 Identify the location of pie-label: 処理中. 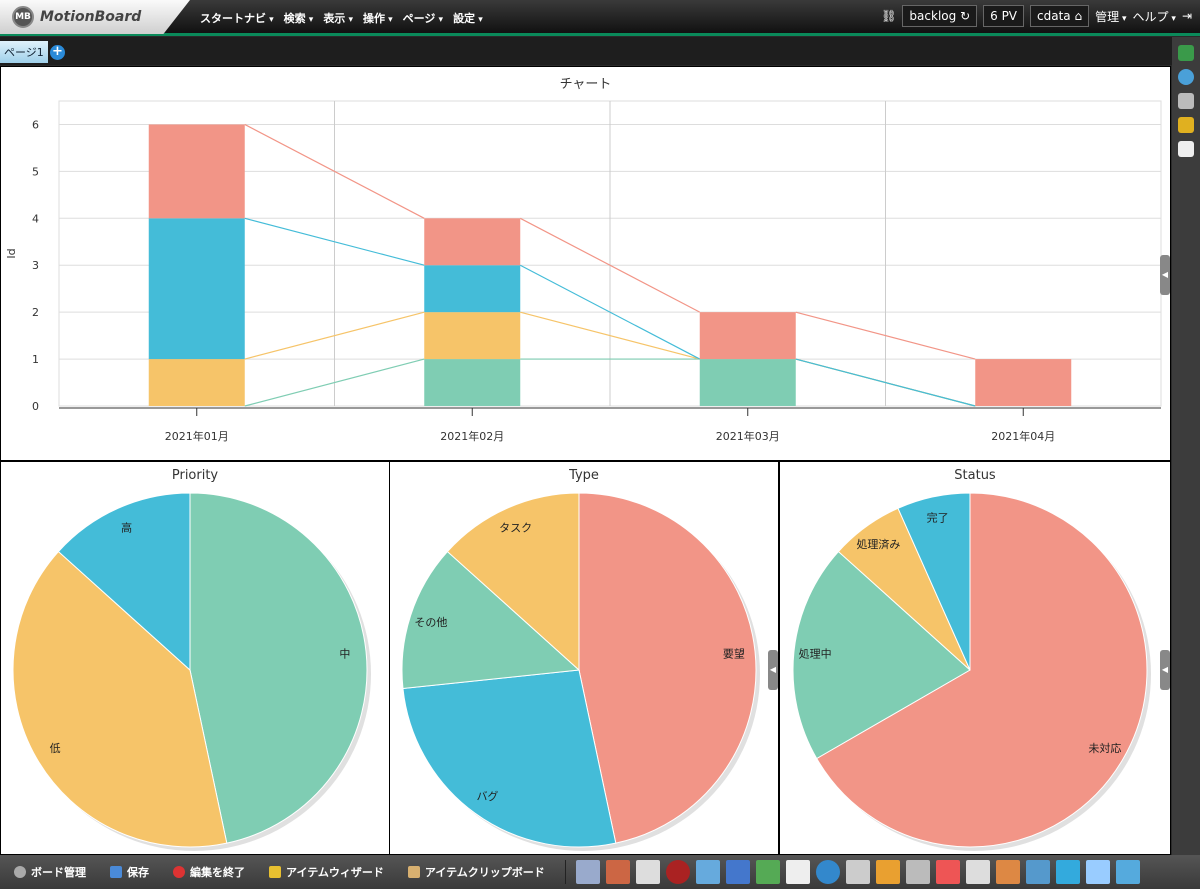
(815, 654).